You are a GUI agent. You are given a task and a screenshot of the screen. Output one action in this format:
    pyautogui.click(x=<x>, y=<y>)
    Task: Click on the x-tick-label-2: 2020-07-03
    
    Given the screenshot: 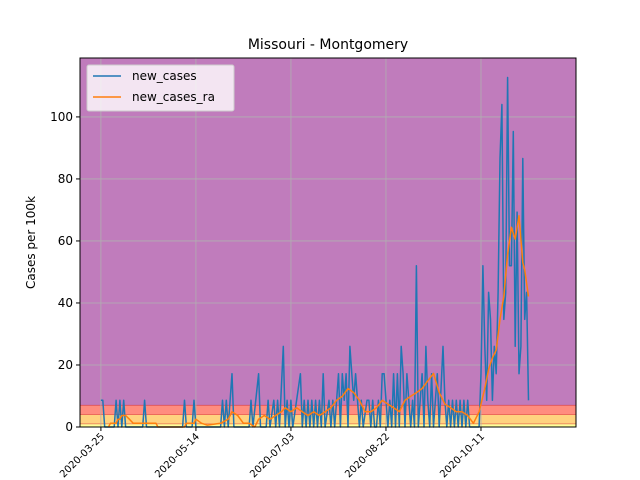 What is the action you would take?
    pyautogui.click(x=272, y=455)
    